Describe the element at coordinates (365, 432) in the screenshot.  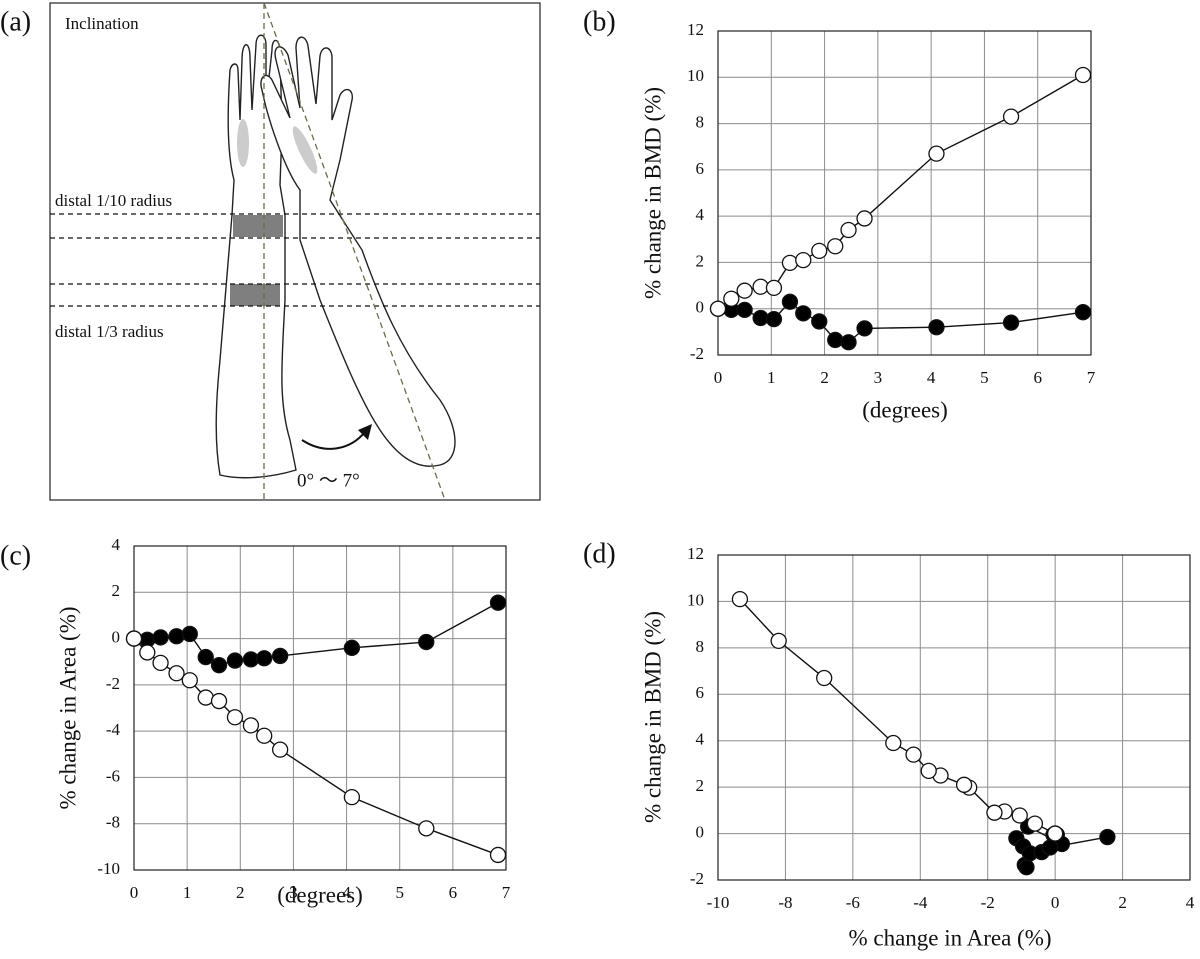
I see `arrow-head` at that location.